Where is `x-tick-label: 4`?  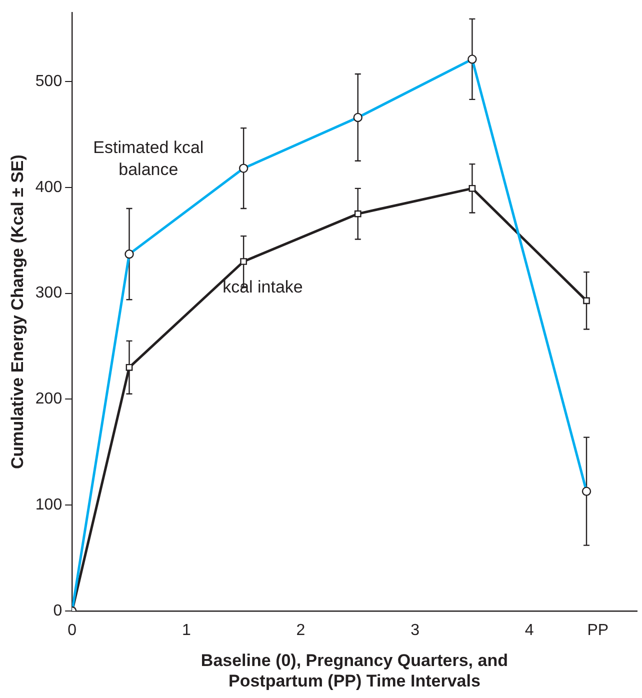
x-tick-label: 4 is located at coordinates (529, 631).